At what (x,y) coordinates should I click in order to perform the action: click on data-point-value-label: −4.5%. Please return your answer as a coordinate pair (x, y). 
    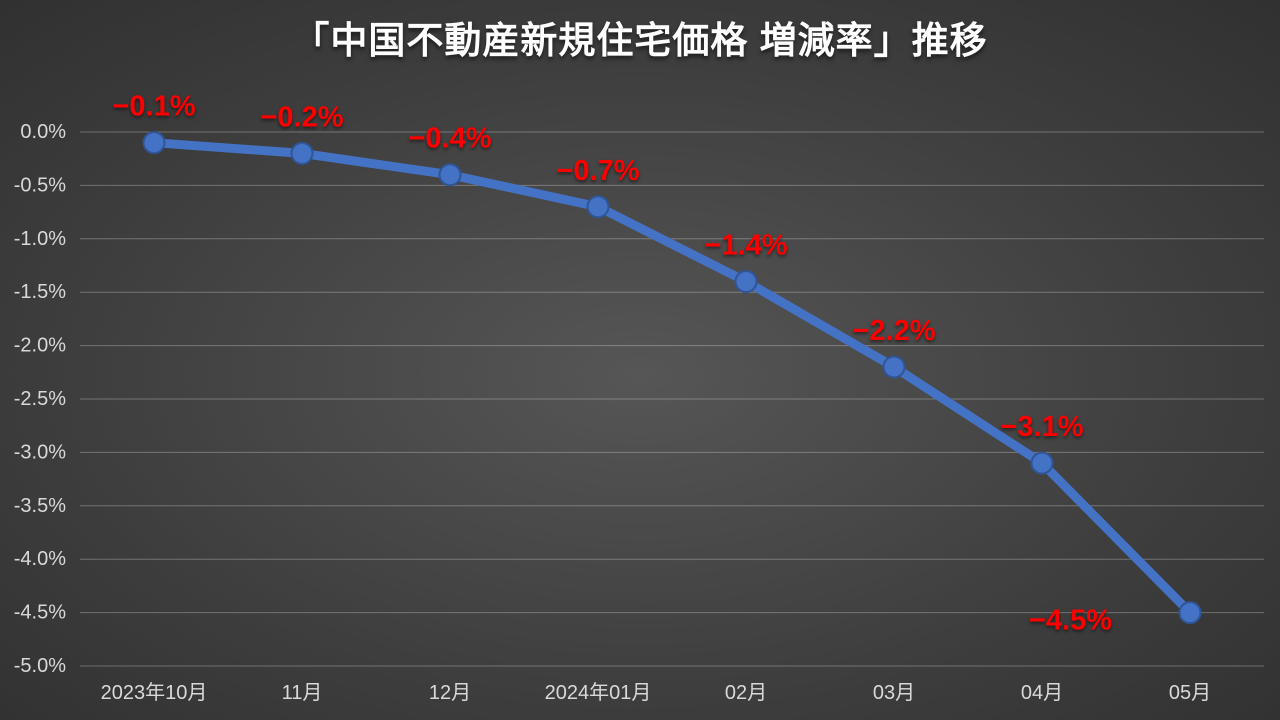
    Looking at the image, I should click on (1070, 621).